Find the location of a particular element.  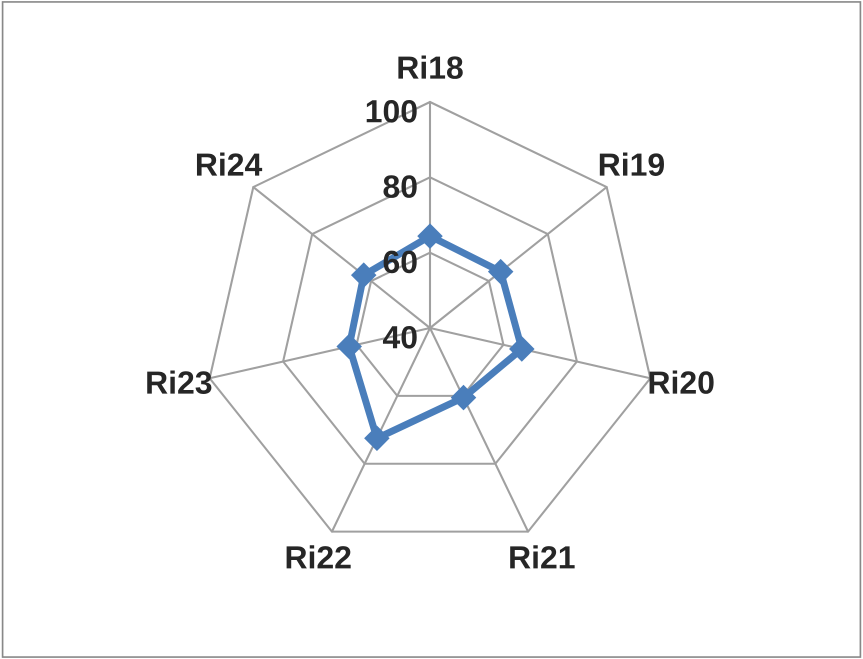

spoke-label: Ri21 is located at coordinates (542, 556).